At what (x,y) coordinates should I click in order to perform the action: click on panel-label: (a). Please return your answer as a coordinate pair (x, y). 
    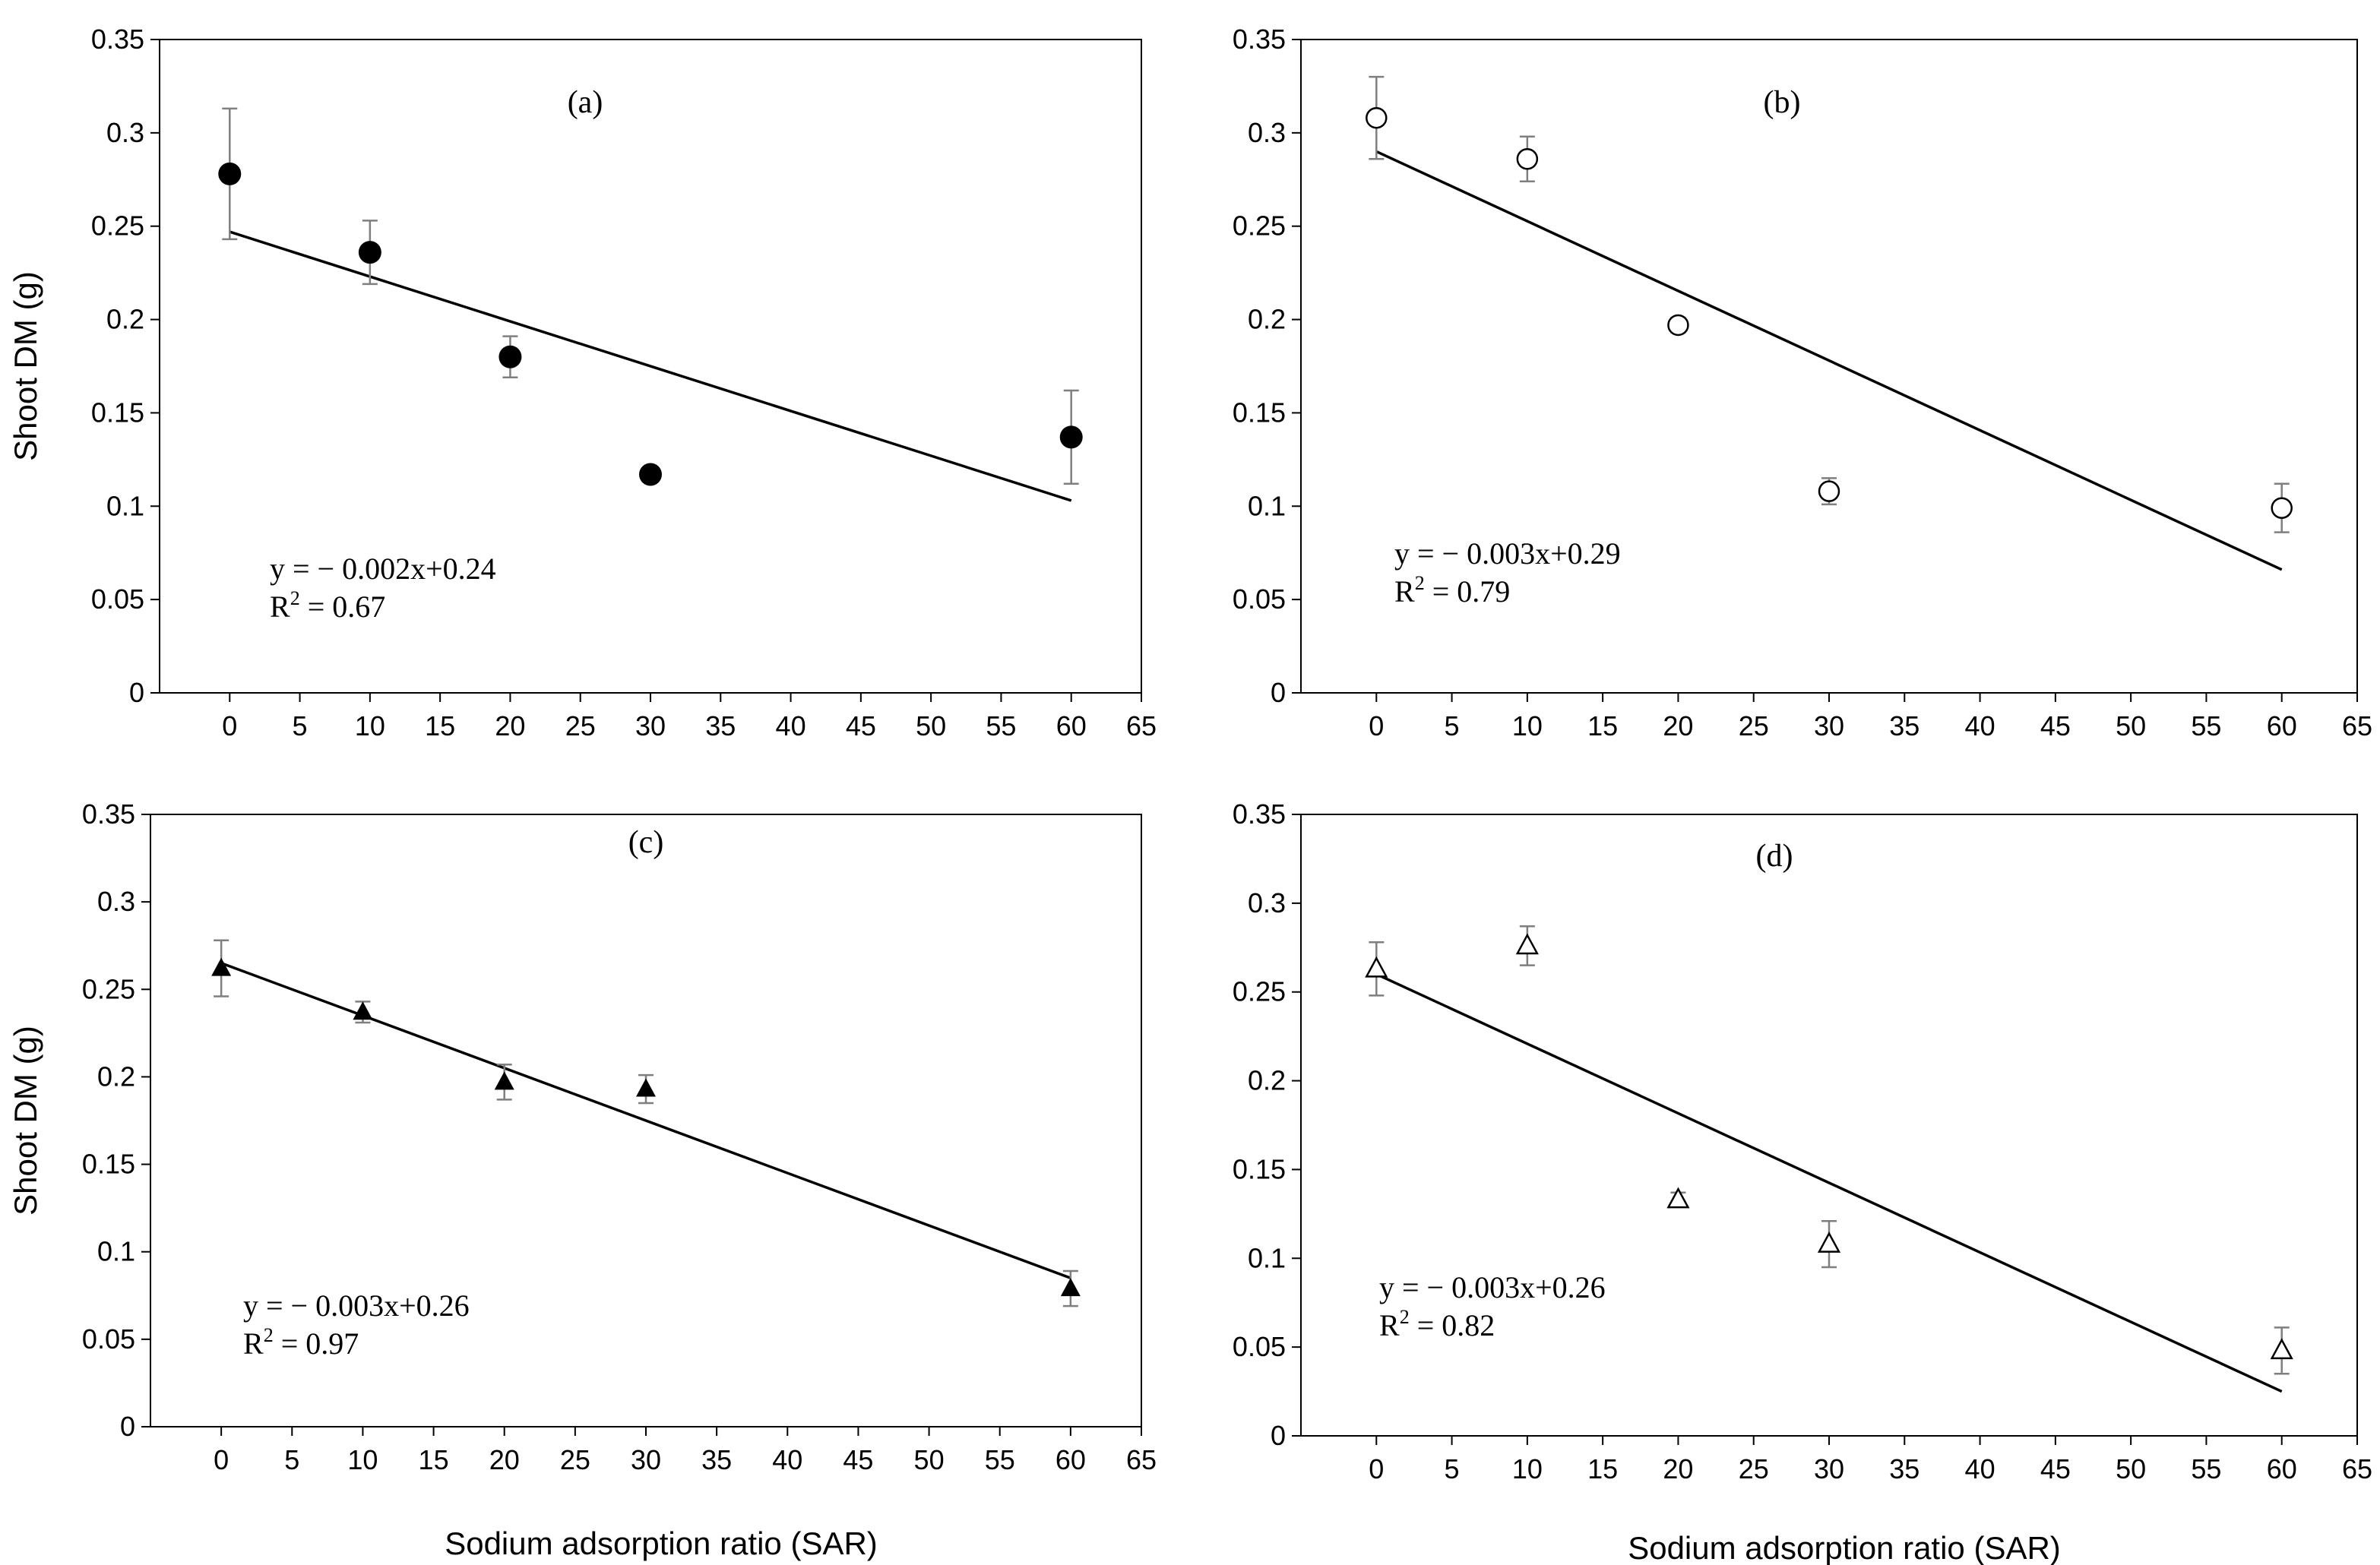
    Looking at the image, I should click on (585, 102).